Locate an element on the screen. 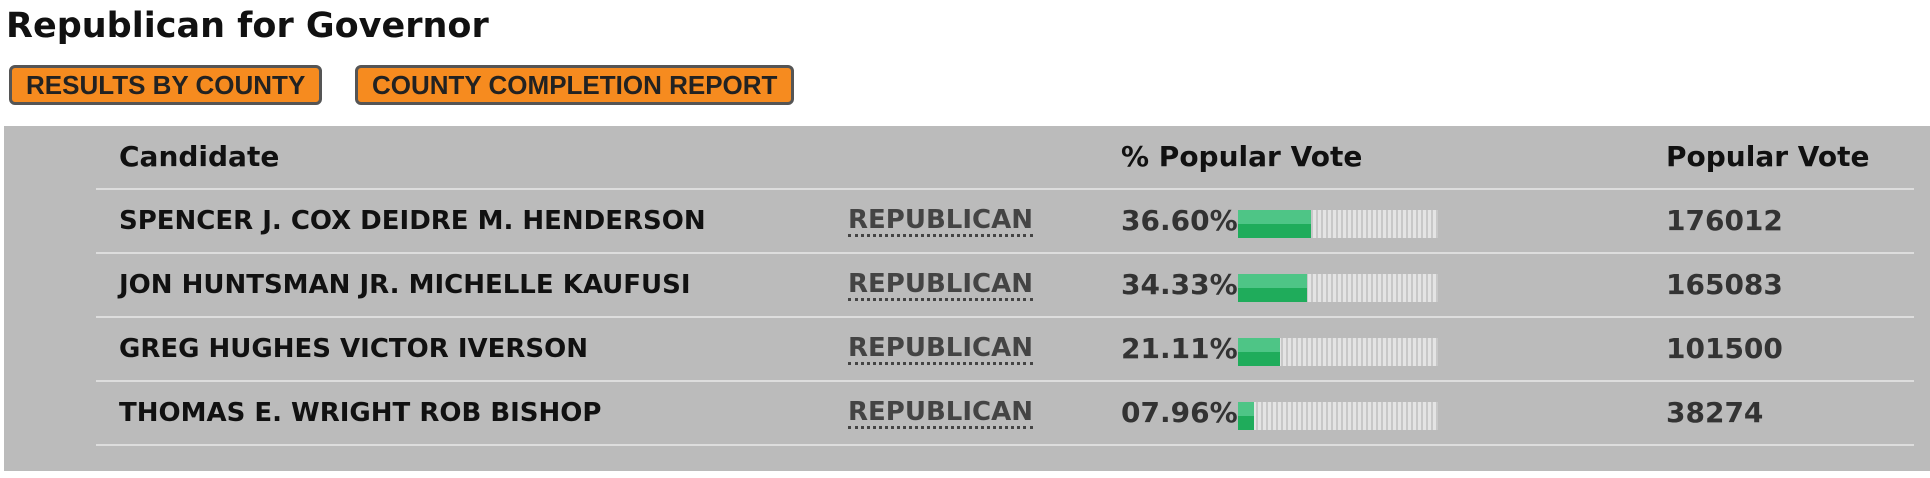  vote-count: 176012 is located at coordinates (1724, 220).